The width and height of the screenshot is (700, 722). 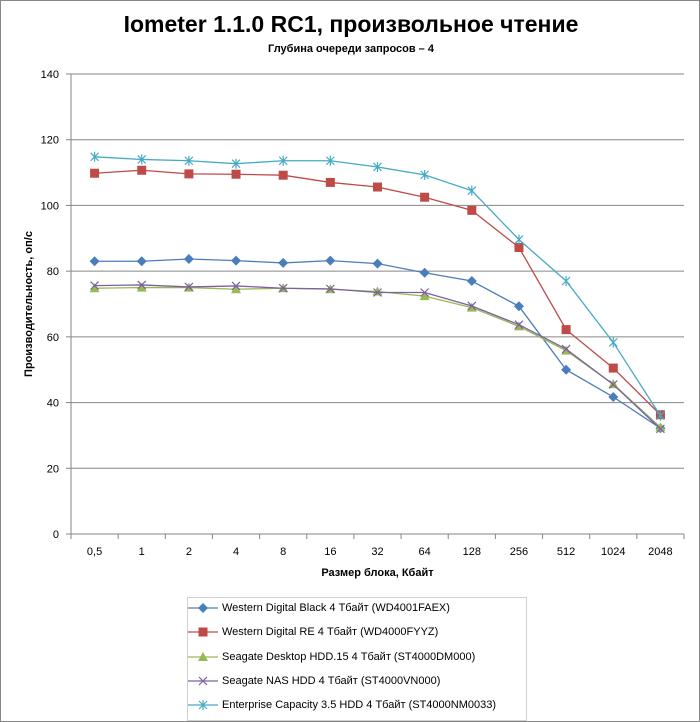 I want to click on legend-item: Western Digital RE 4 Тбайт (WD4000FYYZ), so click(x=313, y=632).